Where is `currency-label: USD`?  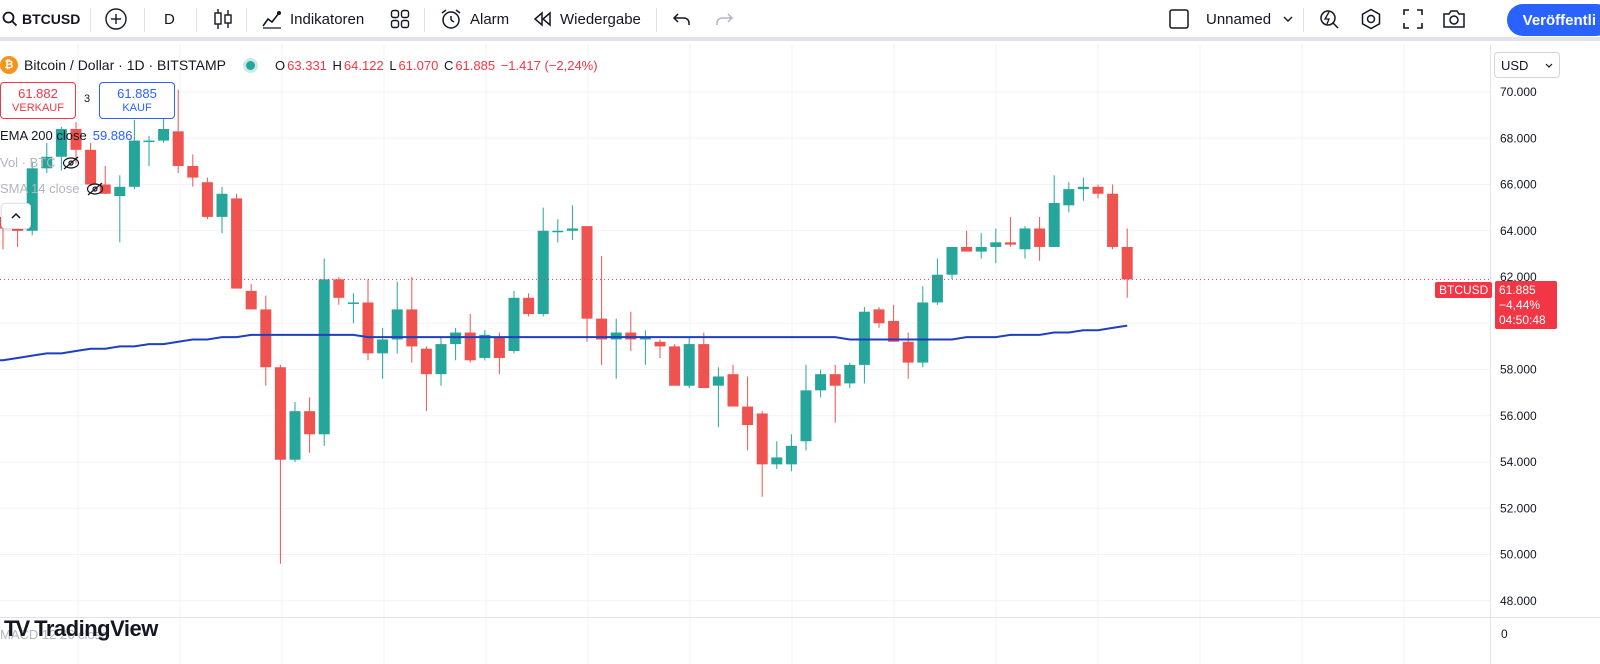
currency-label: USD is located at coordinates (1515, 65).